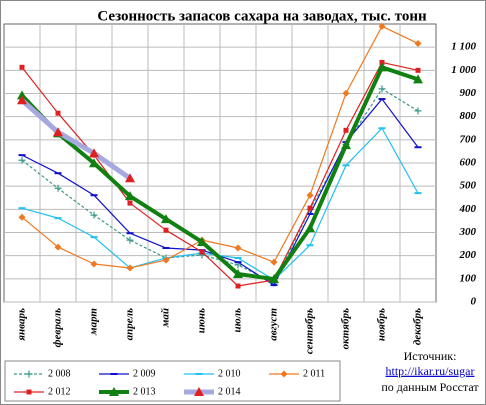  Describe the element at coordinates (468, 139) in the screenshot. I see `y-tick-label: 700` at that location.